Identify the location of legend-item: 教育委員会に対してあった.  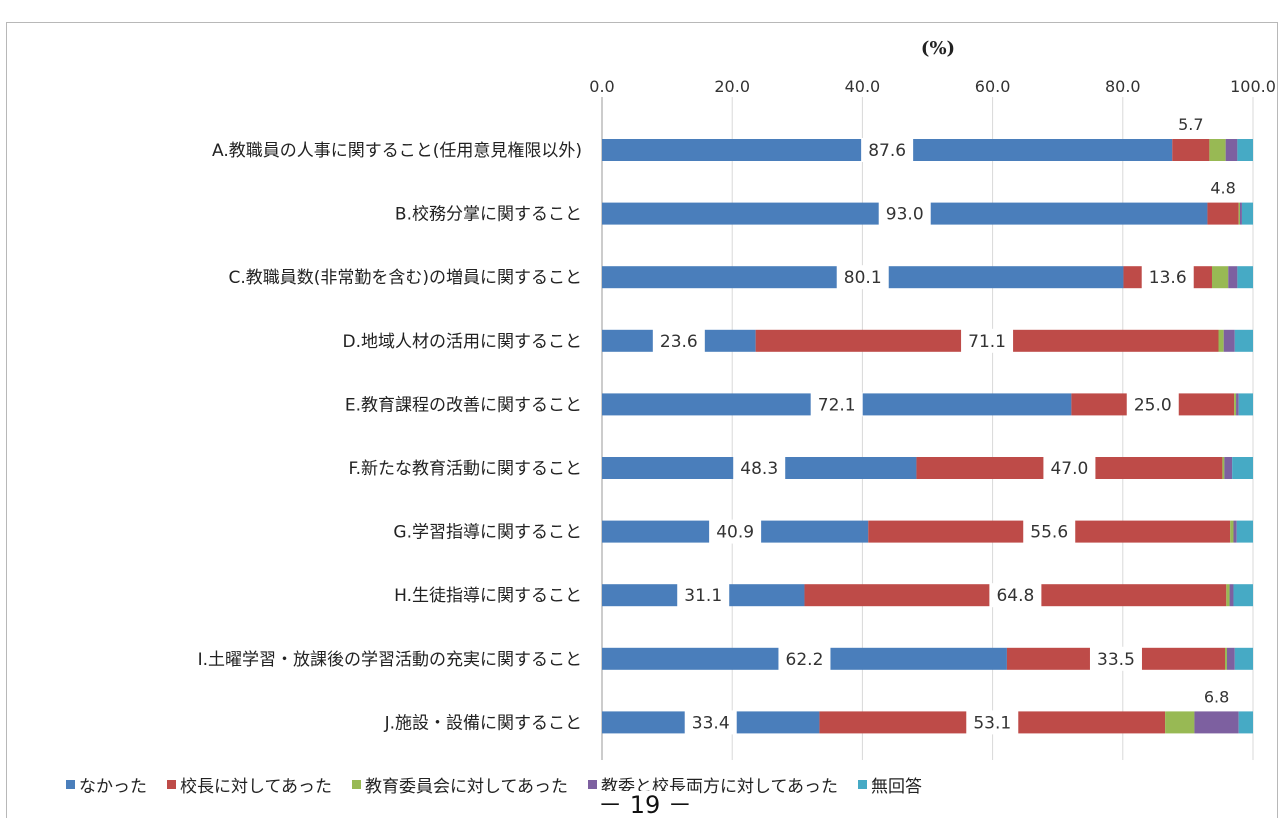
(459, 784).